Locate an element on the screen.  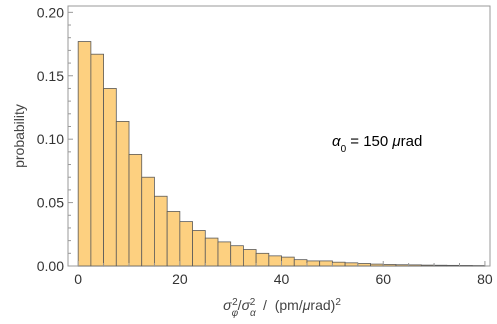
annotation-label: α0 = 150 μrad is located at coordinates (377, 144).